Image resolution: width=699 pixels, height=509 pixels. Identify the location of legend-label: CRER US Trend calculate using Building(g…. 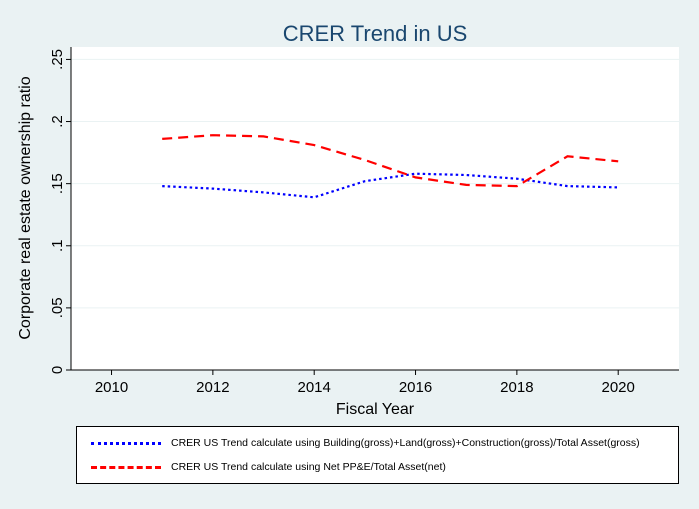
(405, 443).